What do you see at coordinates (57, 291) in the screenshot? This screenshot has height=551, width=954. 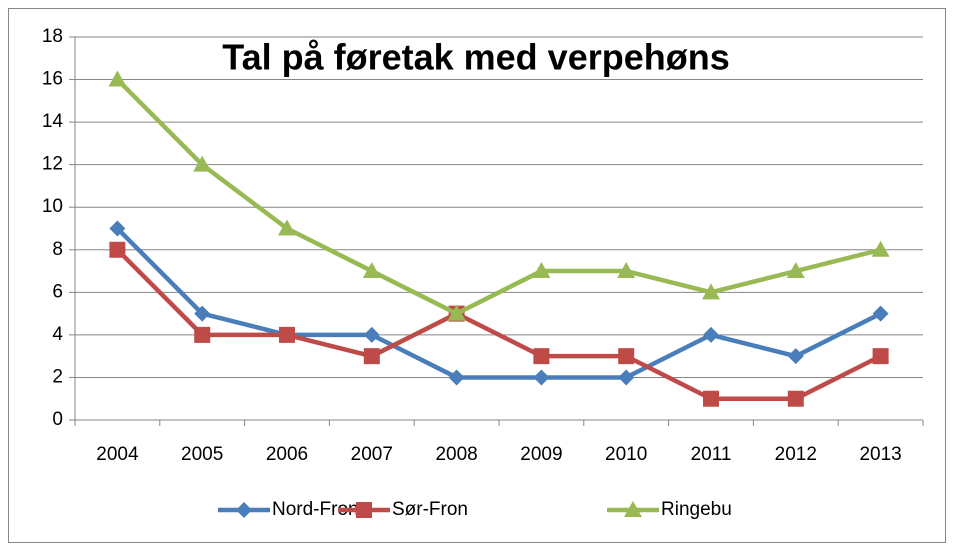 I see `y-tick-label: 6` at bounding box center [57, 291].